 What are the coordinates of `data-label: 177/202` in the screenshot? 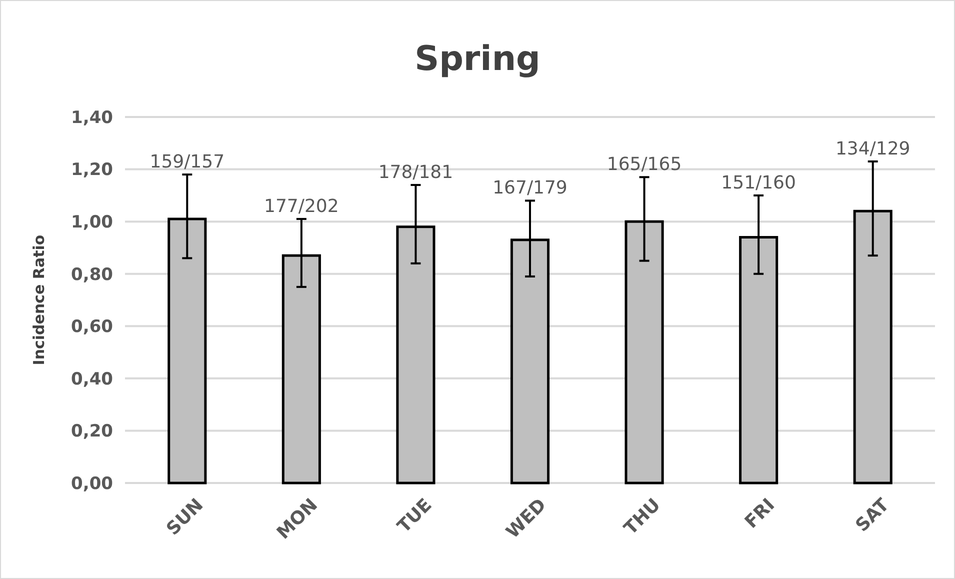 It's located at (301, 206).